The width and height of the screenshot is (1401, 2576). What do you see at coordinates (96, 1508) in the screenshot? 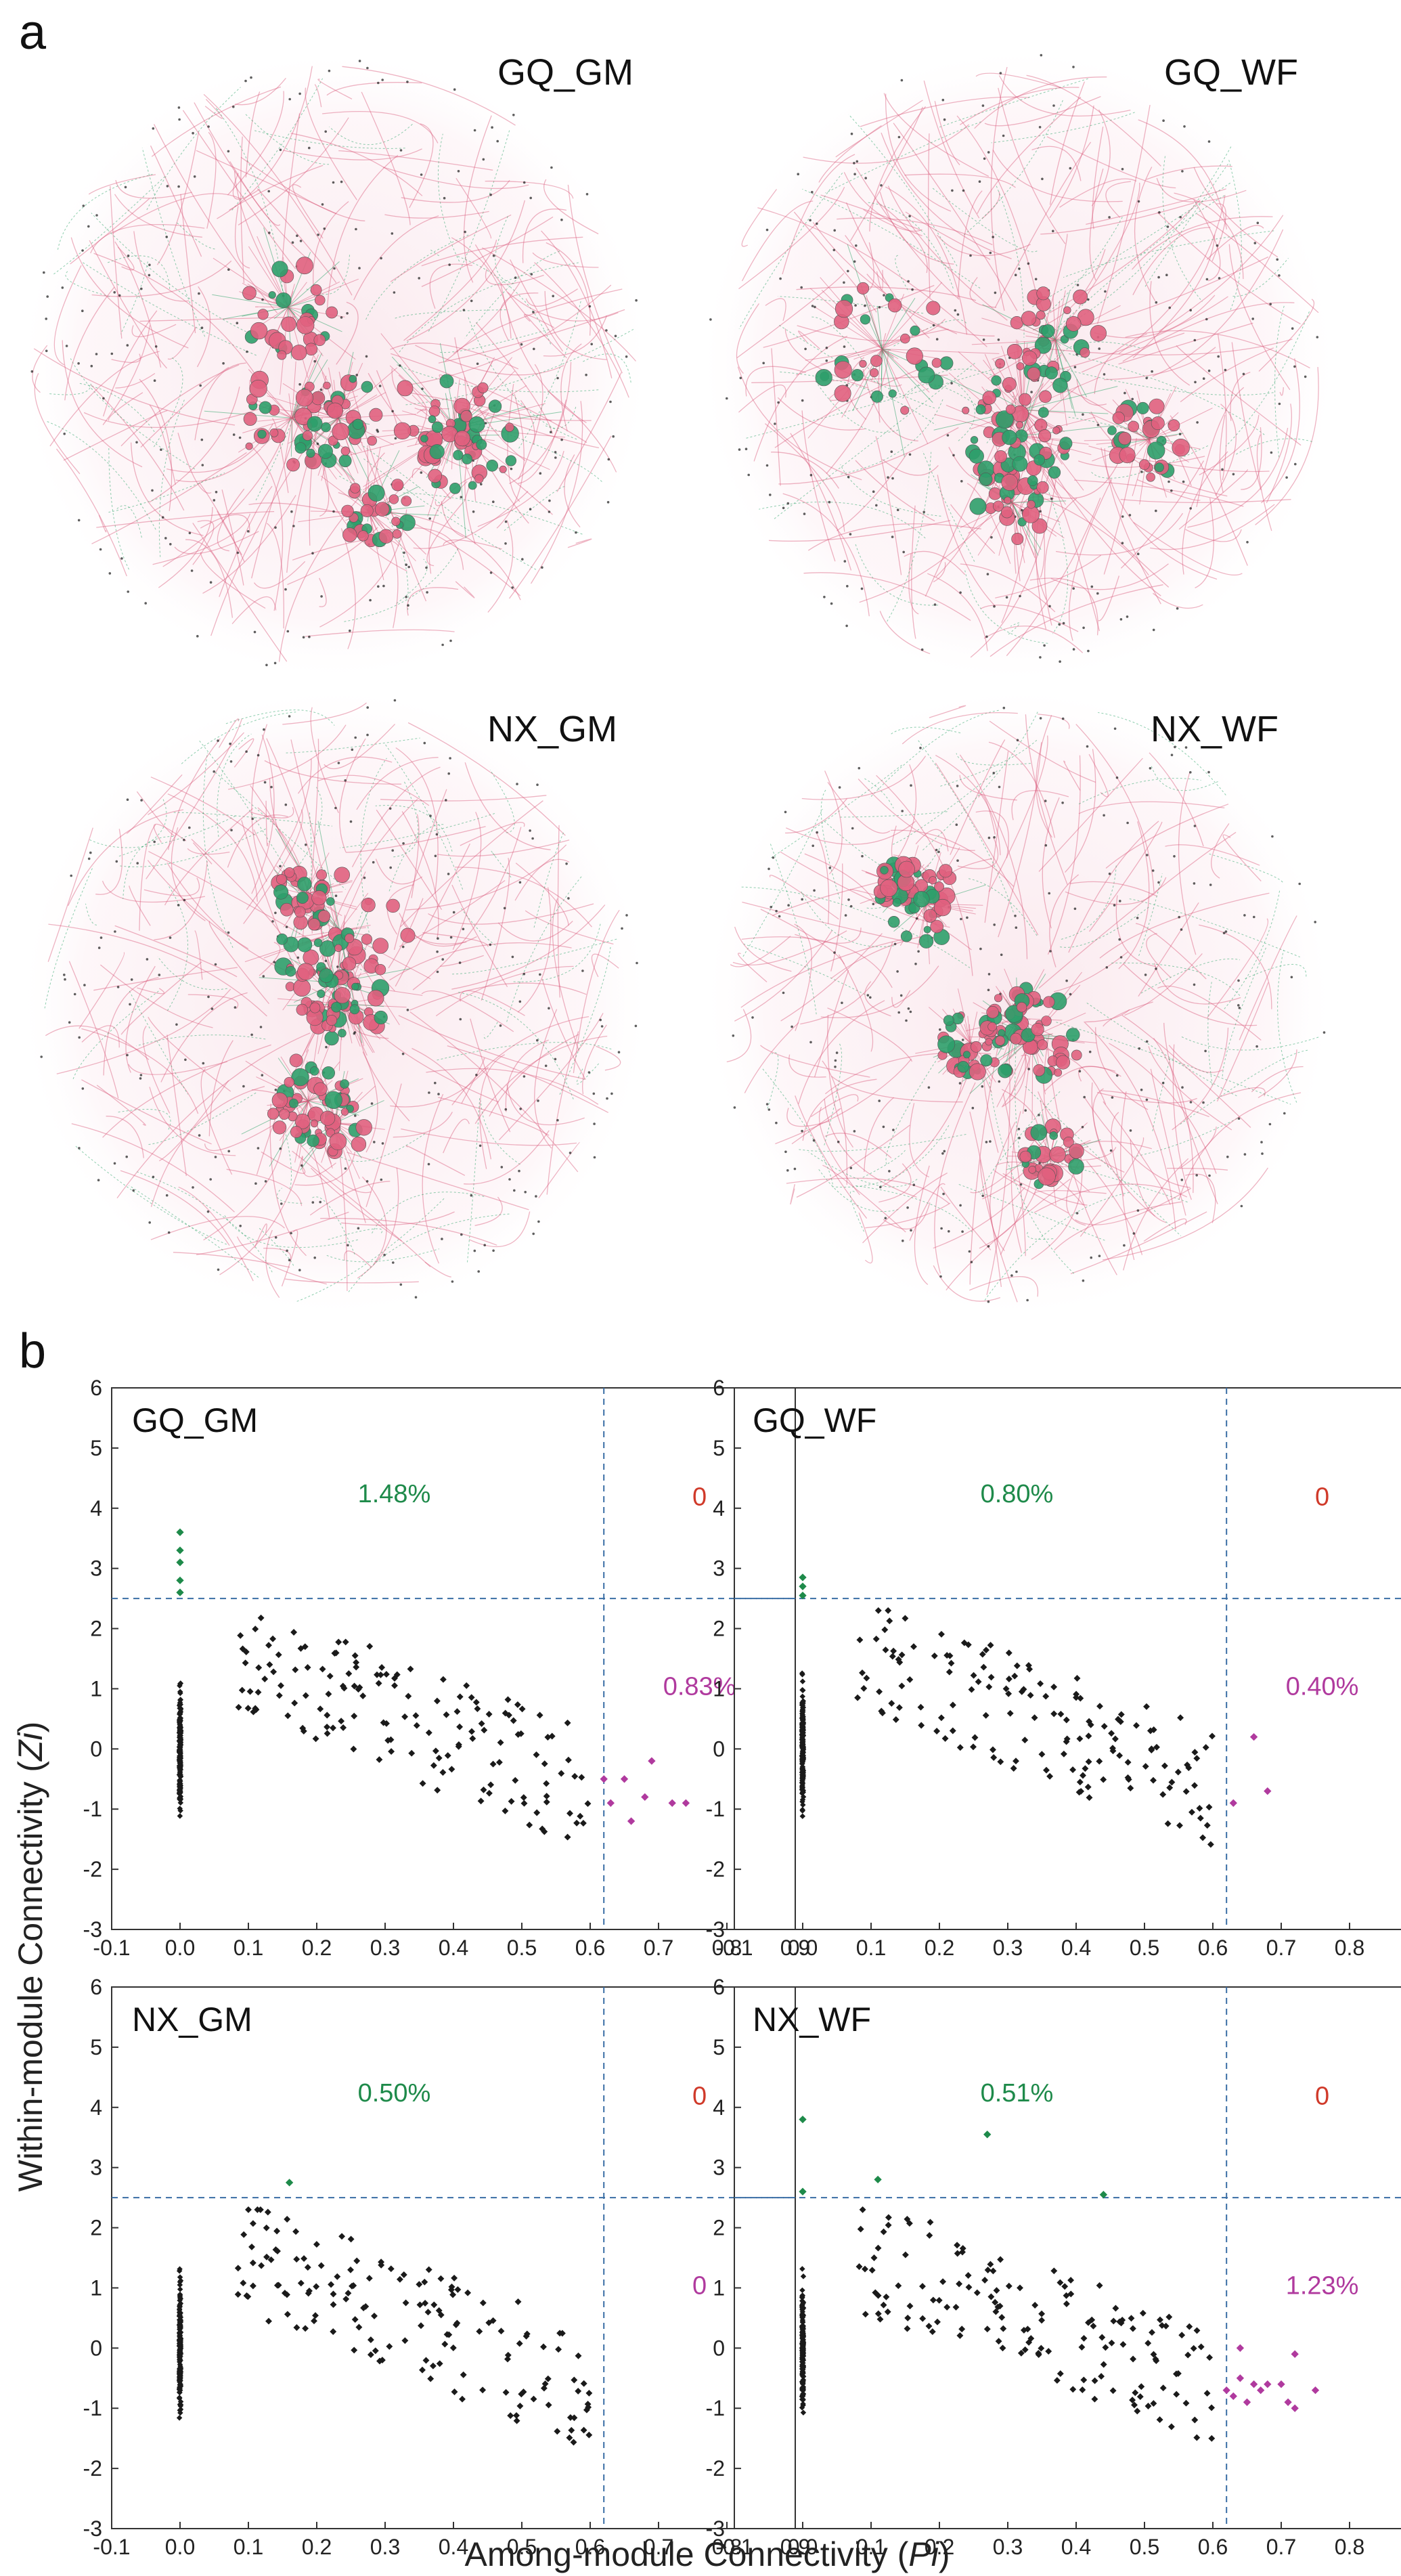
I see `y-tick-label: 4` at bounding box center [96, 1508].